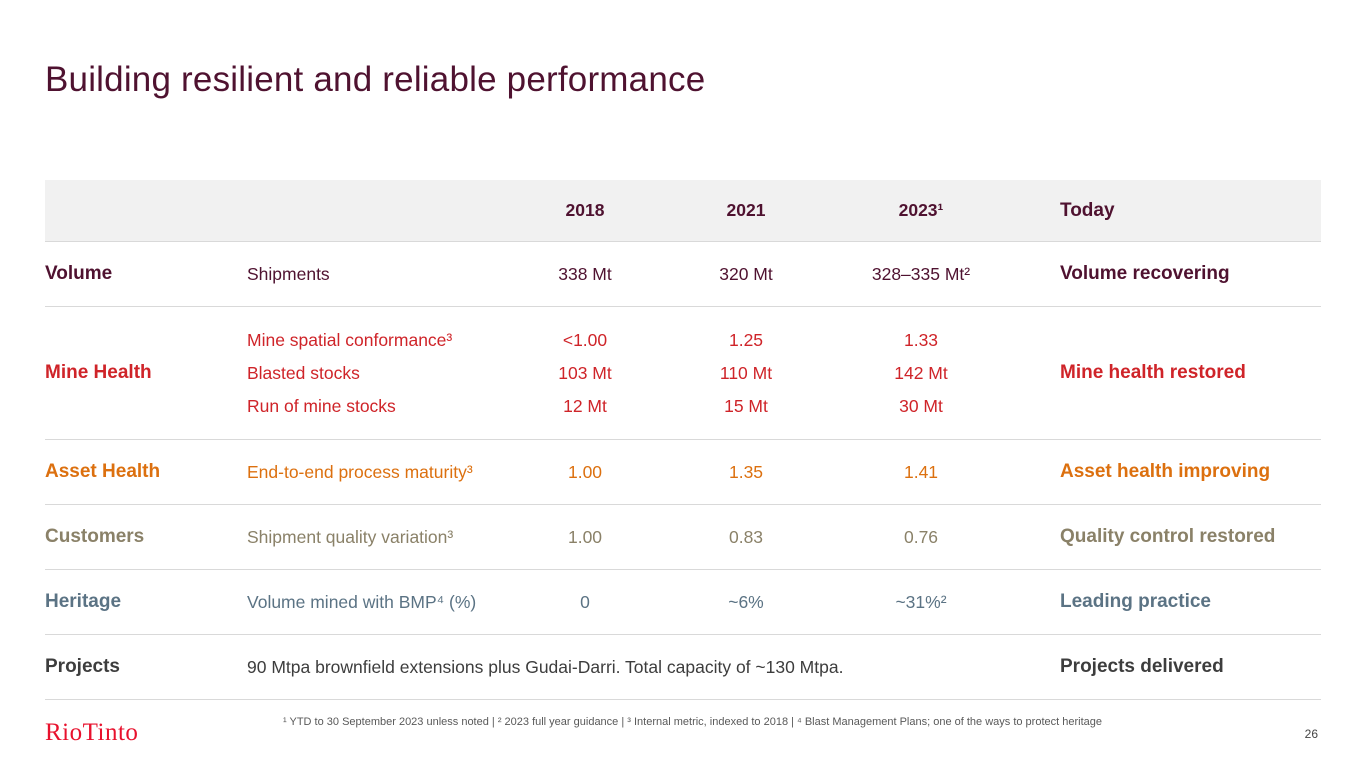 The width and height of the screenshot is (1365, 768). Describe the element at coordinates (1168, 536) in the screenshot. I see `today-label: Quality control restored` at that location.